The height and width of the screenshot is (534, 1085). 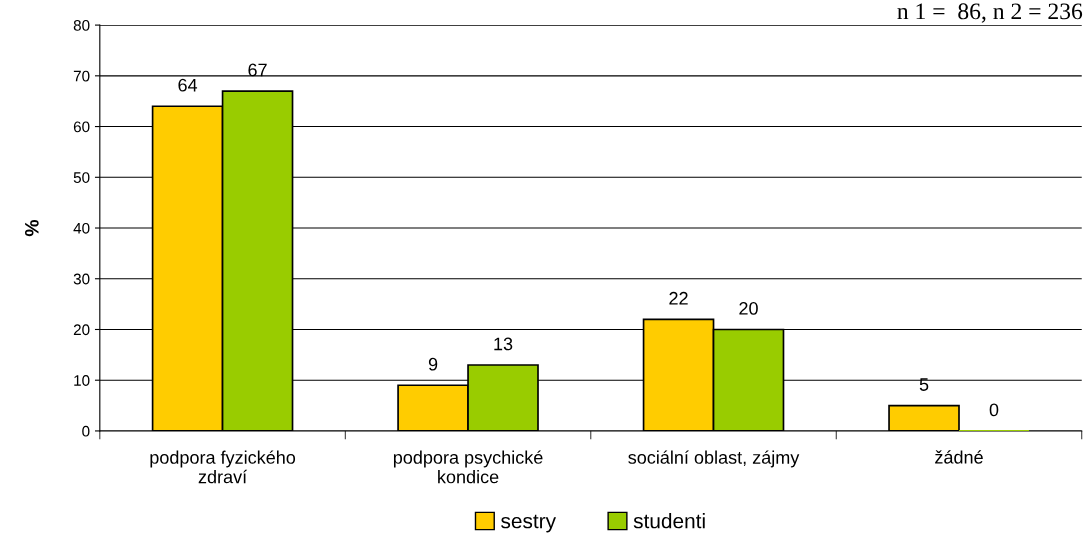 What do you see at coordinates (503, 344) in the screenshot?
I see `data-label: 13` at bounding box center [503, 344].